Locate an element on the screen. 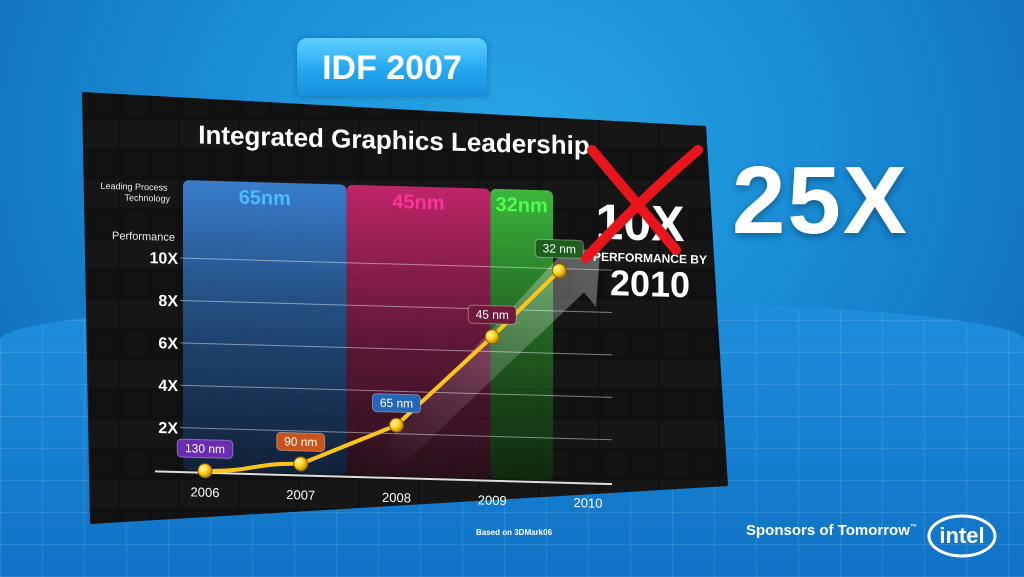 The width and height of the screenshot is (1024, 577). x-tick-label: 2007 is located at coordinates (300, 495).